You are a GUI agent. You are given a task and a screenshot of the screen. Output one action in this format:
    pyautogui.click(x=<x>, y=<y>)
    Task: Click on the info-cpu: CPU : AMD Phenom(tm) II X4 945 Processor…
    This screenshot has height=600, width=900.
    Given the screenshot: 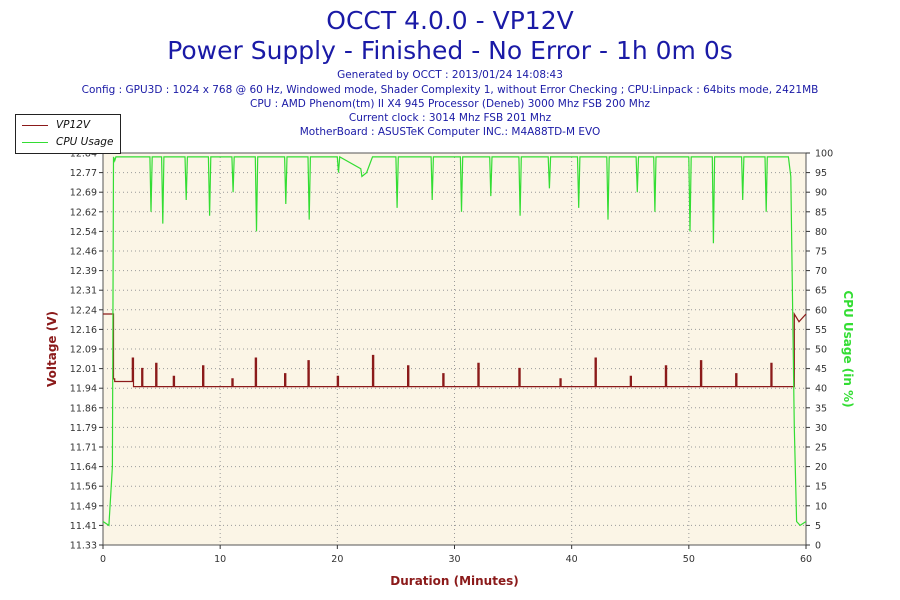 What is the action you would take?
    pyautogui.click(x=450, y=104)
    